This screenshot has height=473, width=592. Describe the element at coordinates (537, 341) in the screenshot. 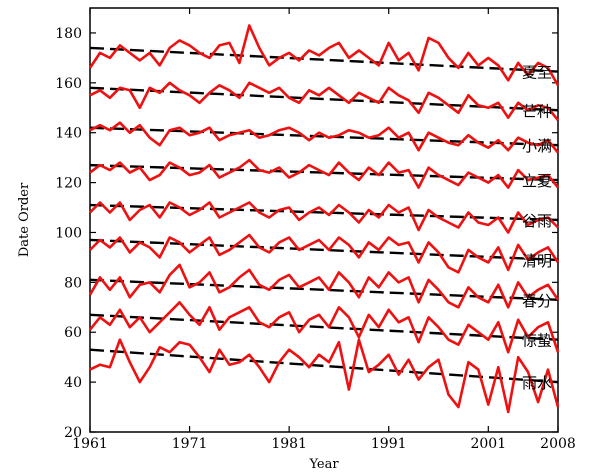

I see `series-label-7: 惊蛰` at that location.